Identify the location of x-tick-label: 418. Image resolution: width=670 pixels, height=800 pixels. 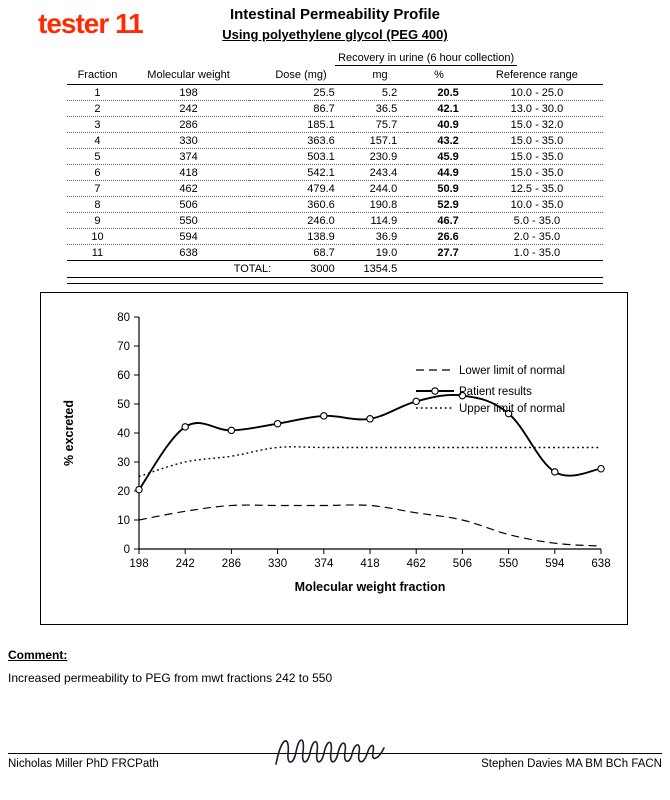
(369, 564).